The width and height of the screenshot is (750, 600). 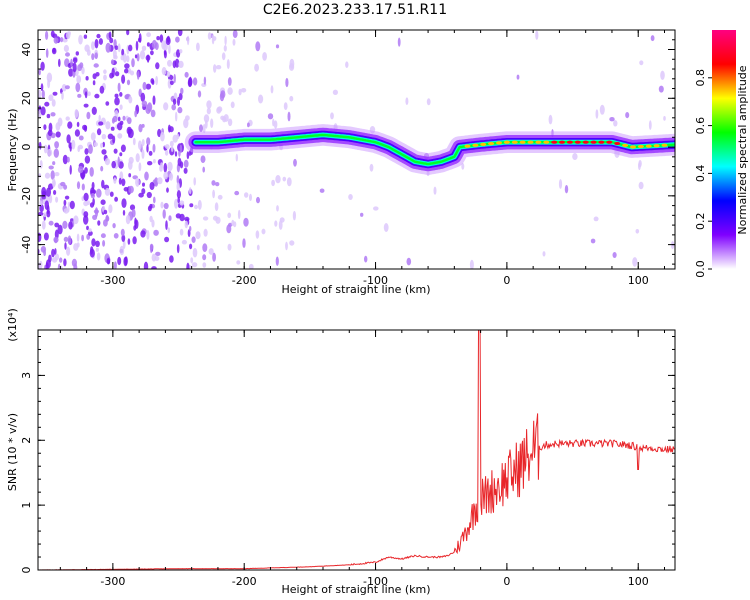 What do you see at coordinates (244, 581) in the screenshot?
I see `x-tick-label: -200` at bounding box center [244, 581].